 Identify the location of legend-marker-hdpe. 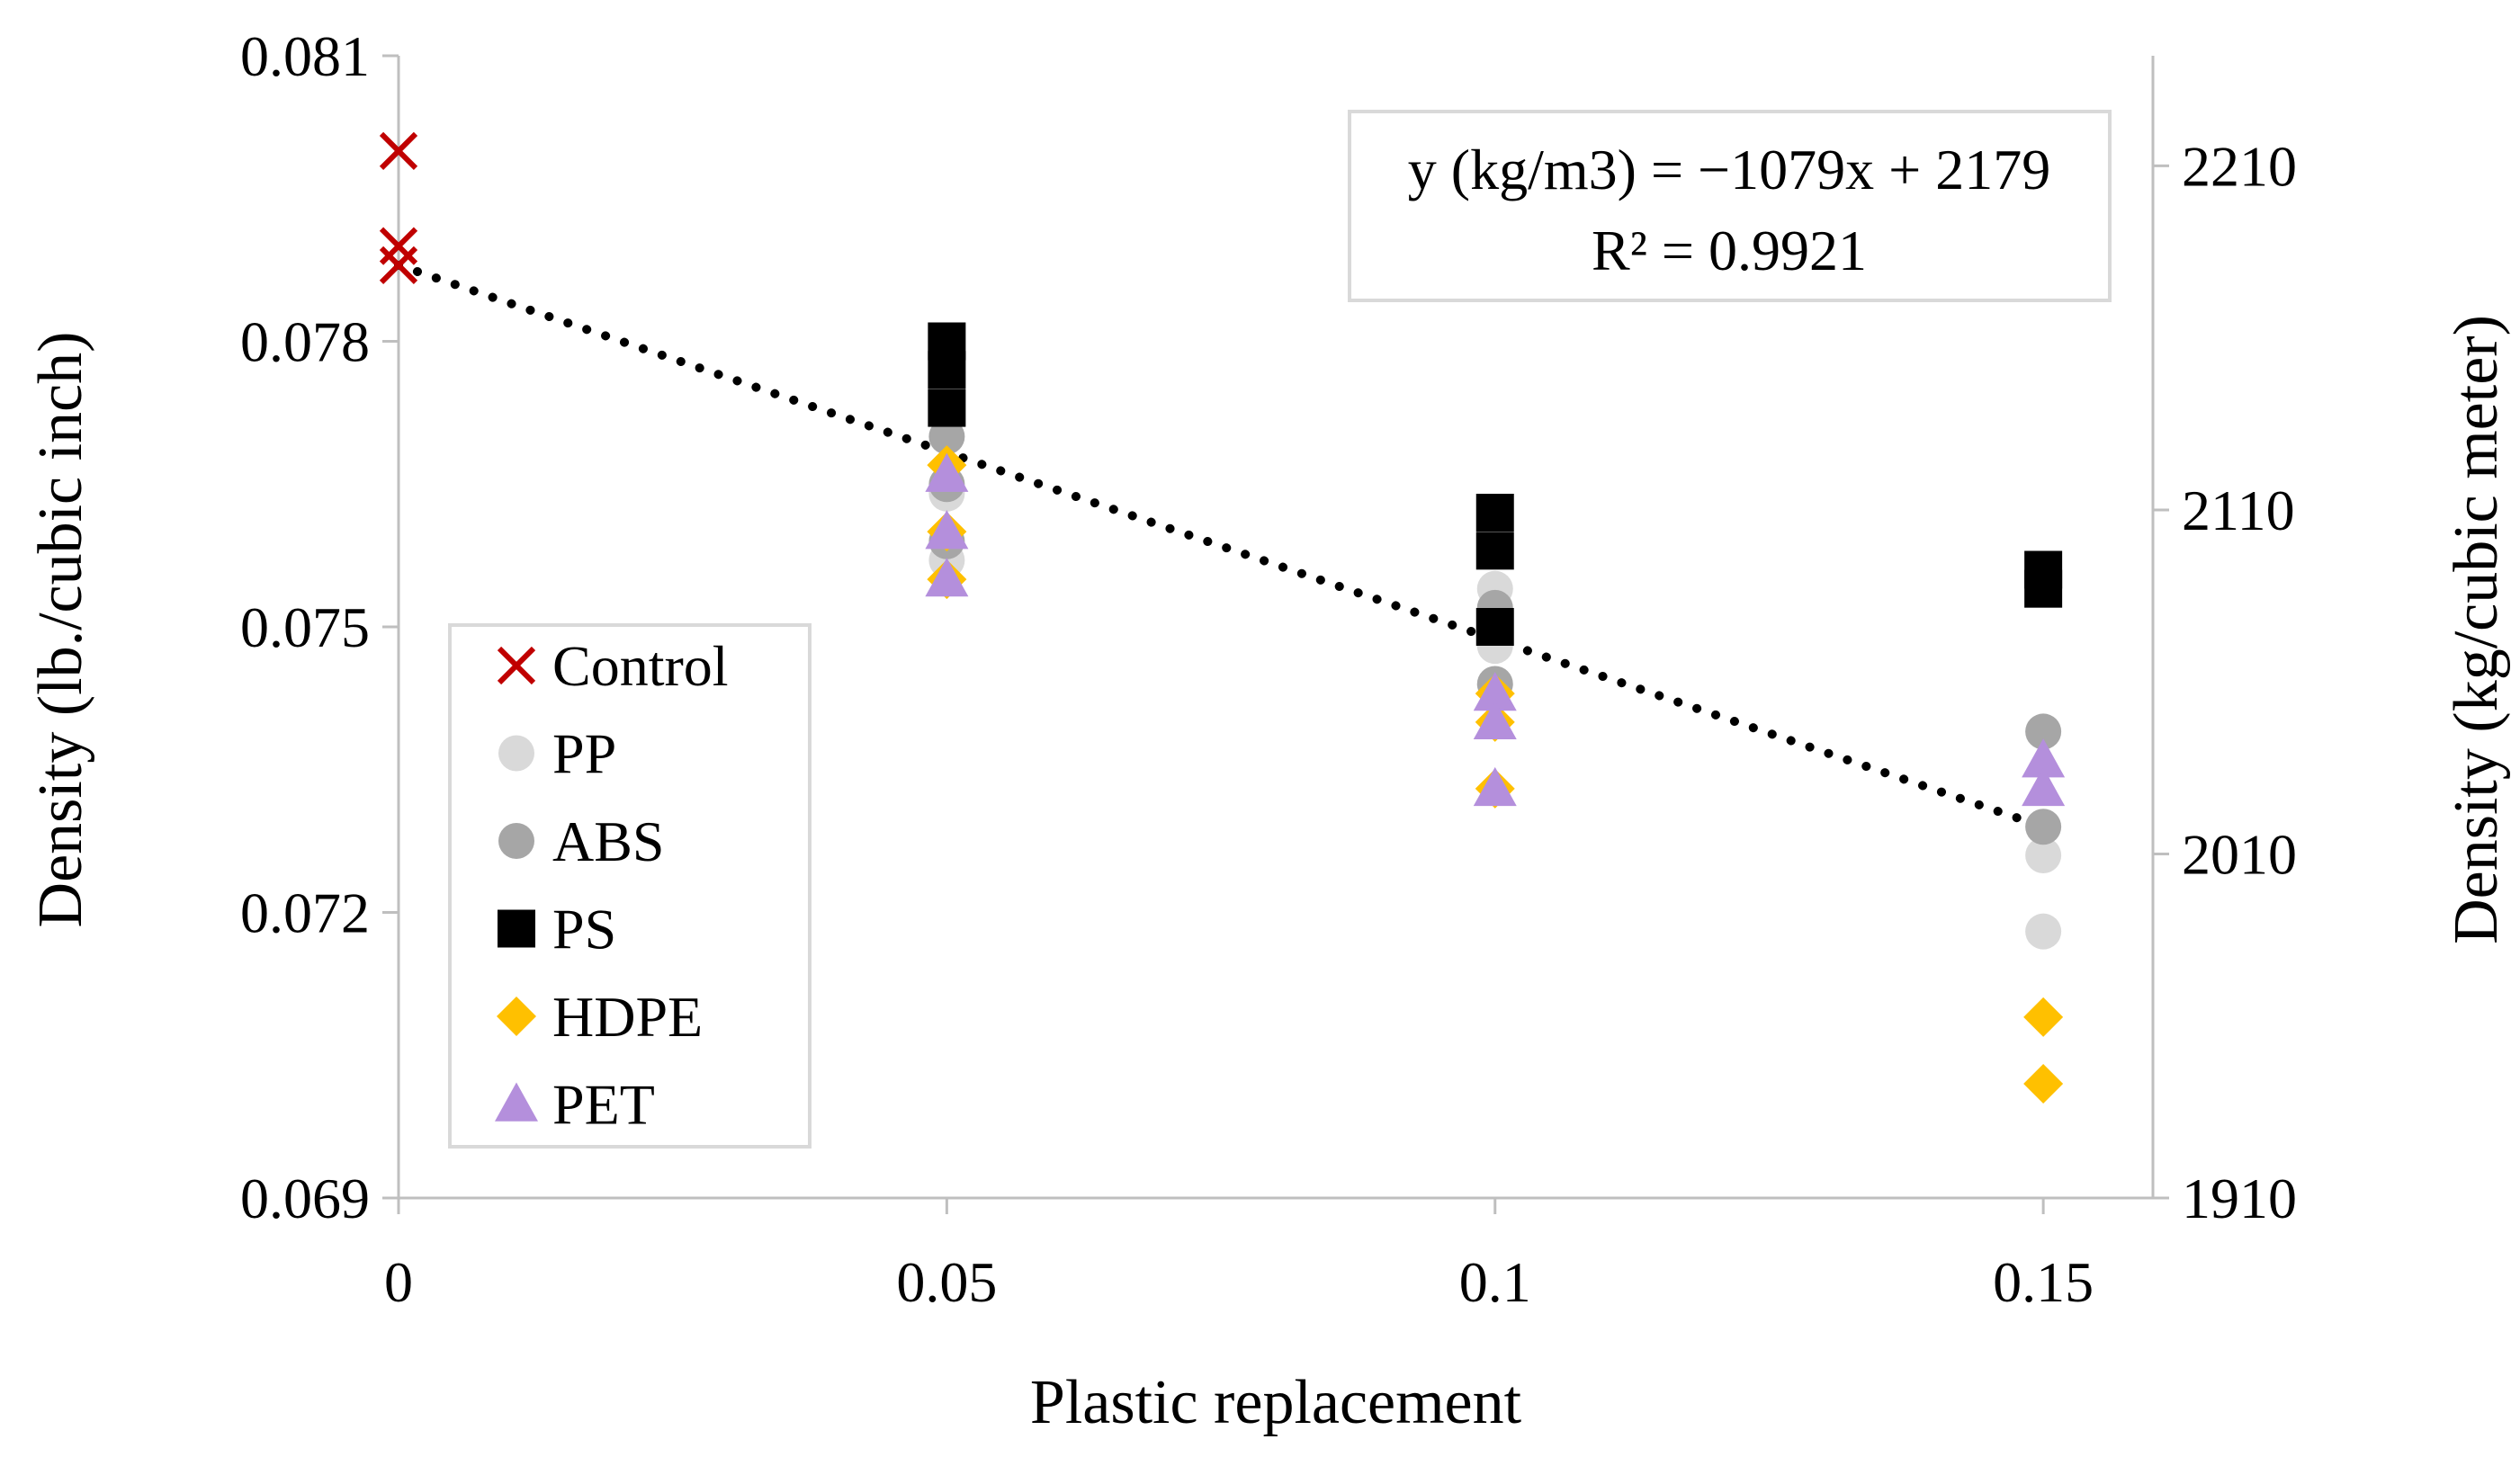
(516, 1016).